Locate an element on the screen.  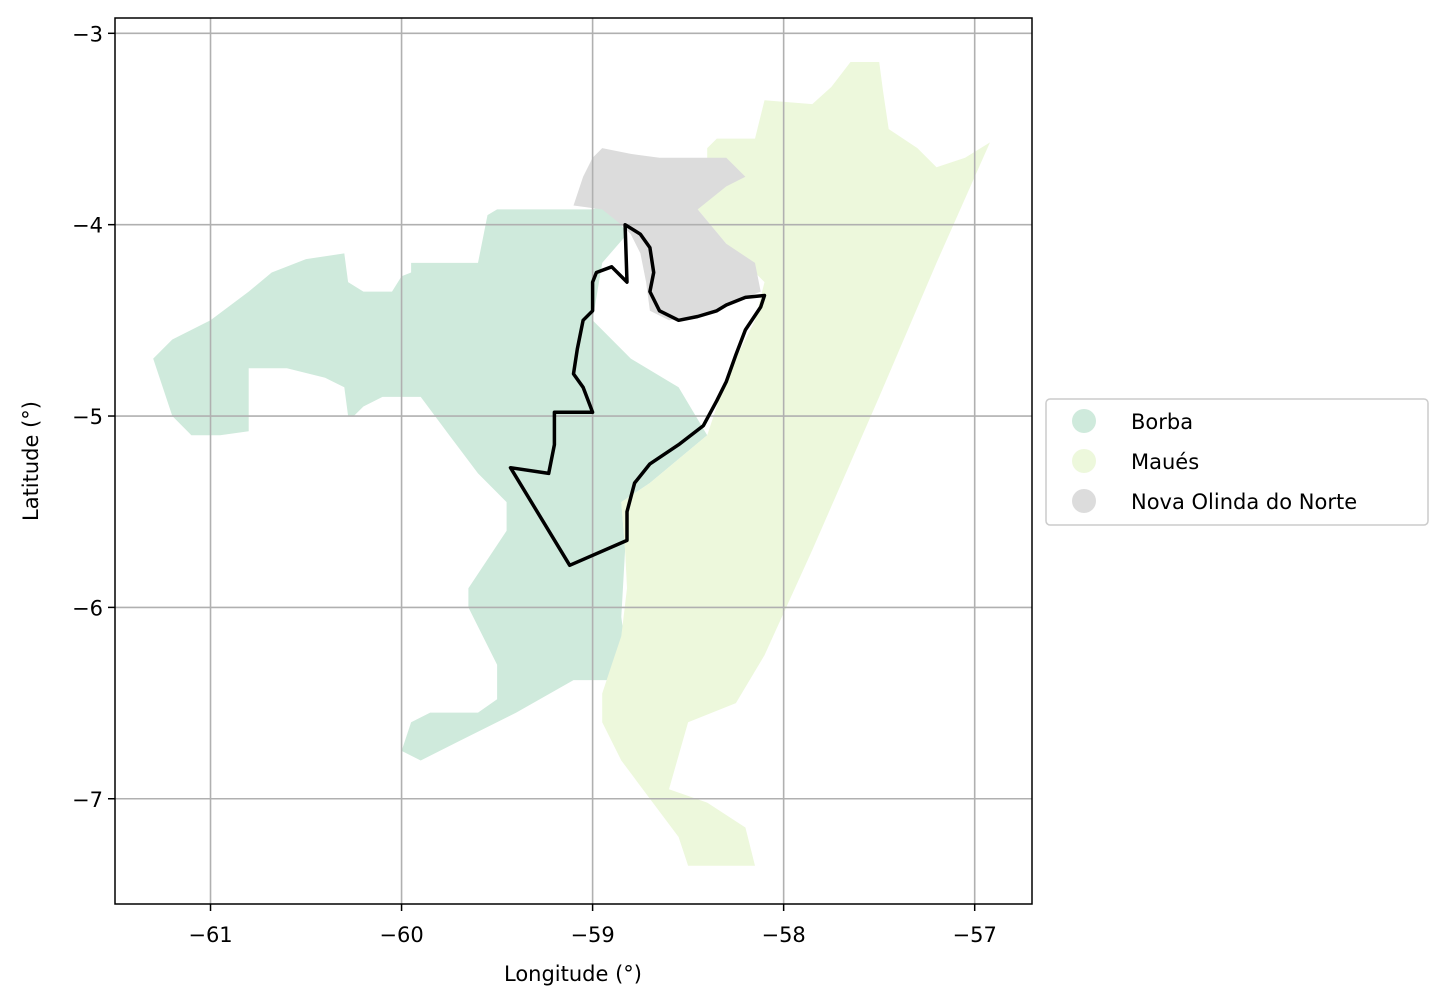
y-tick-label: −7 is located at coordinates (87, 800).